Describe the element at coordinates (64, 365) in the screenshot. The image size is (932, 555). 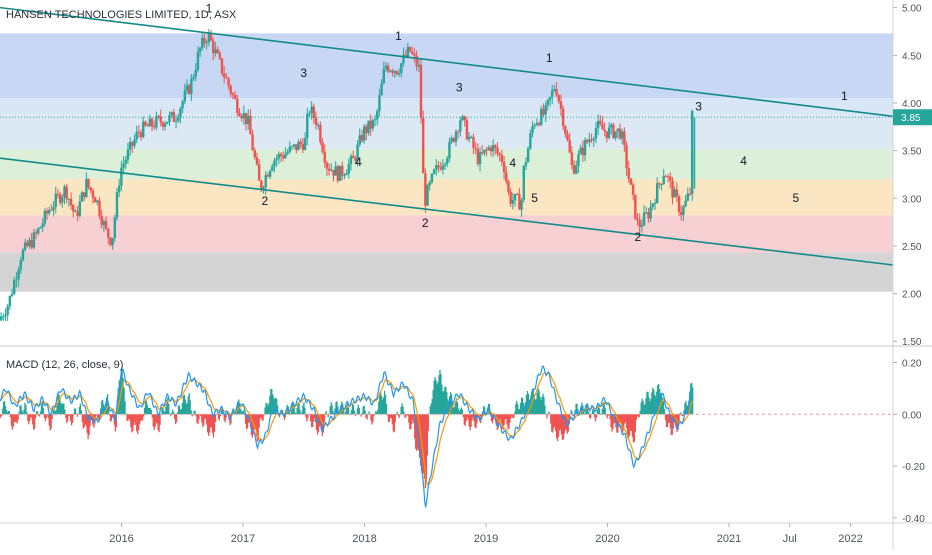
I see `macd-title: MACD (12, 26, close, 9)` at that location.